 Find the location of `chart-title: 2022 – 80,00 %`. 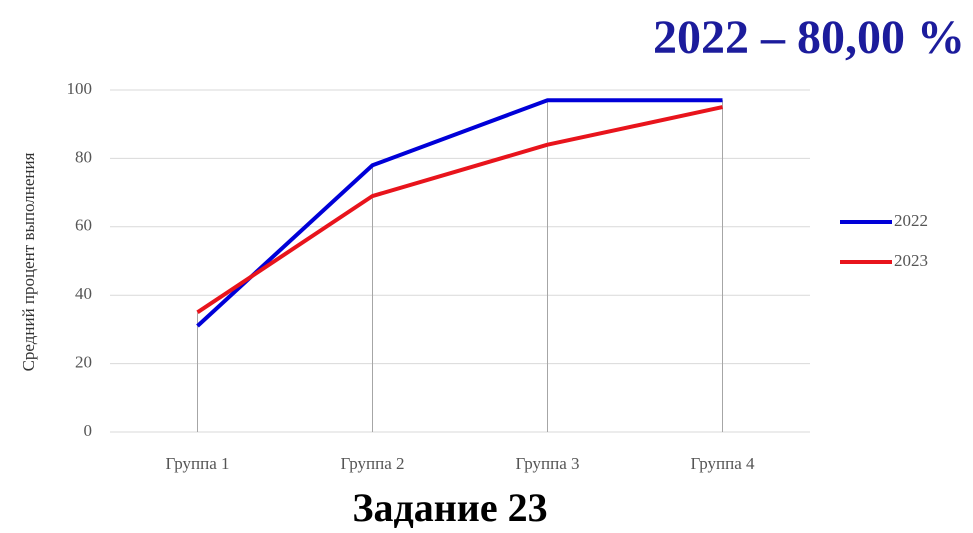

chart-title: 2022 – 80,00 % is located at coordinates (809, 37).